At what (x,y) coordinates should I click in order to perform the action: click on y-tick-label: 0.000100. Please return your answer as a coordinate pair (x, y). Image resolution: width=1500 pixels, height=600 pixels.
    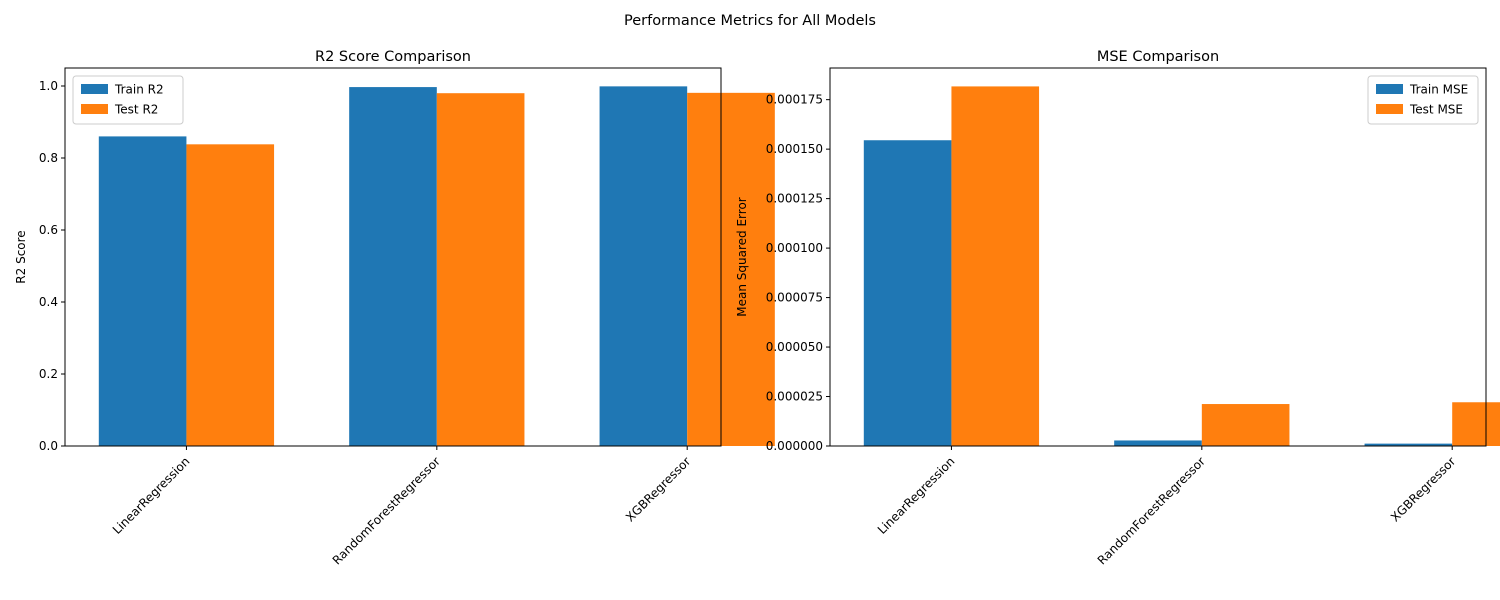
    Looking at the image, I should click on (794, 248).